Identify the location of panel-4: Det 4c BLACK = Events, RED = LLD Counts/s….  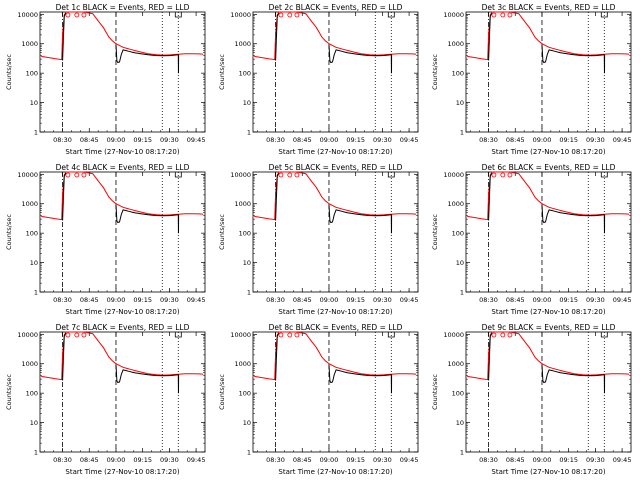
(105, 239).